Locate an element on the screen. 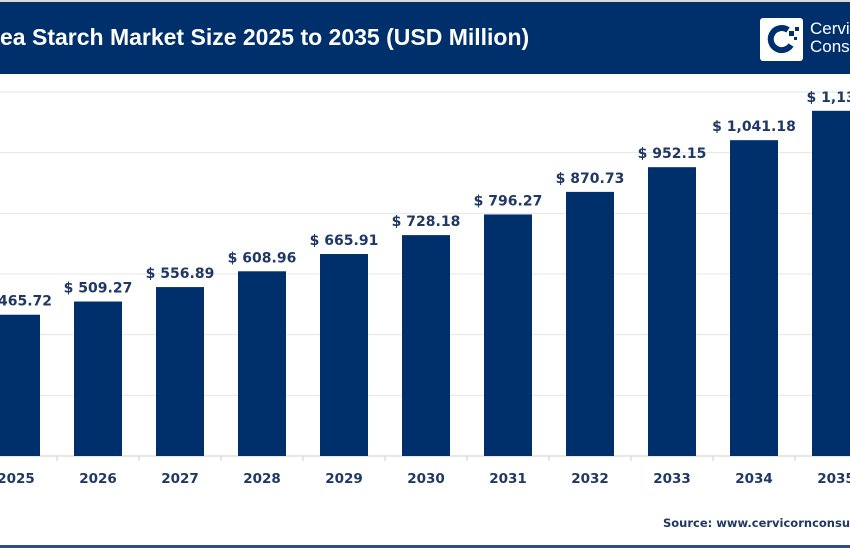 The image size is (850, 550). bar-2031 is located at coordinates (508, 335).